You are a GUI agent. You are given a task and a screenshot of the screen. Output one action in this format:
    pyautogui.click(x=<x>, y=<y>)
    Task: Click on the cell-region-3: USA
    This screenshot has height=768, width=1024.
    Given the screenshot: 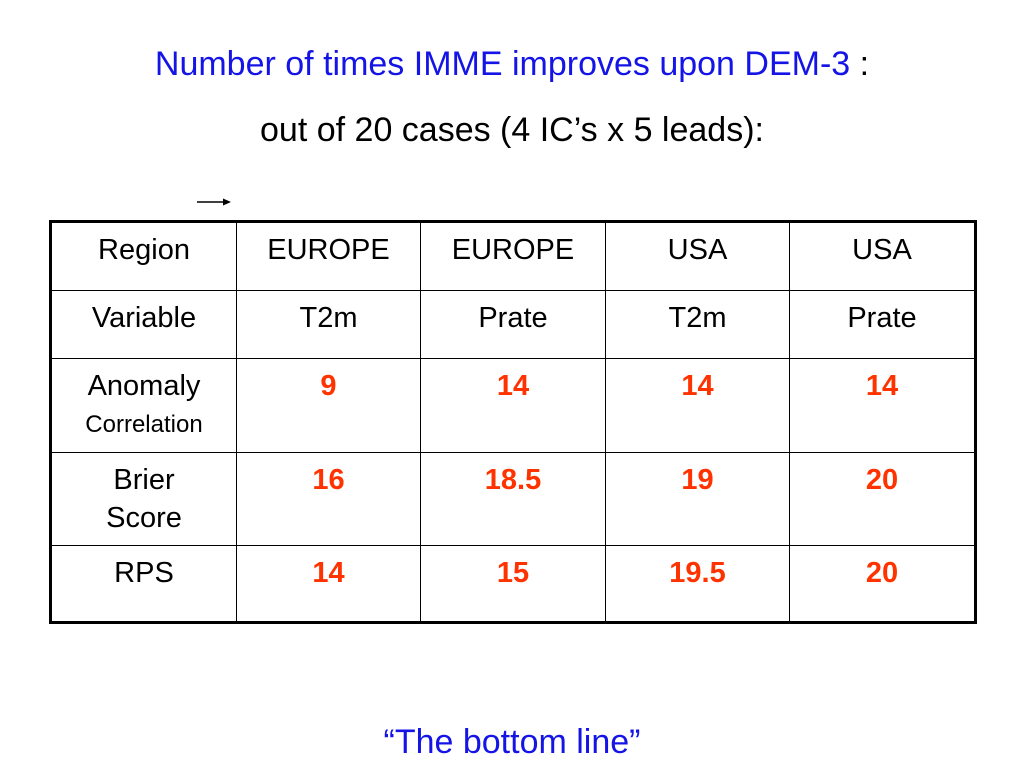 What is the action you would take?
    pyautogui.click(x=697, y=256)
    